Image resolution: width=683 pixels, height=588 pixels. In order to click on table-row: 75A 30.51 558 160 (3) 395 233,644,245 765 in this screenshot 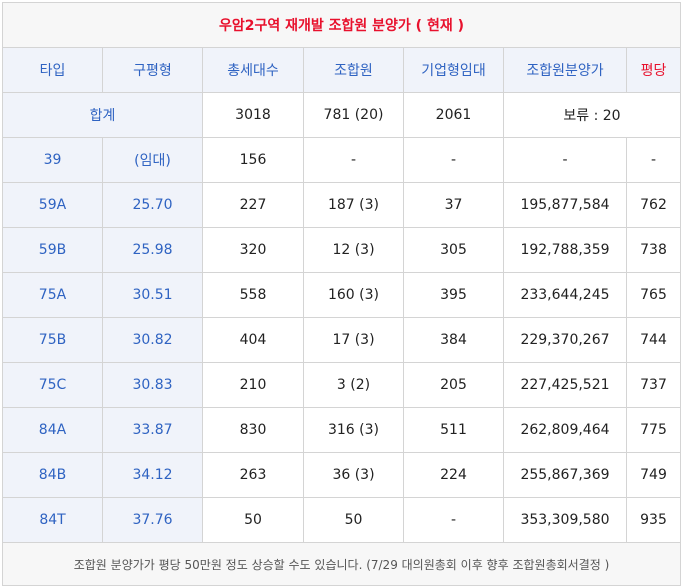, I will do `click(341, 295)`.